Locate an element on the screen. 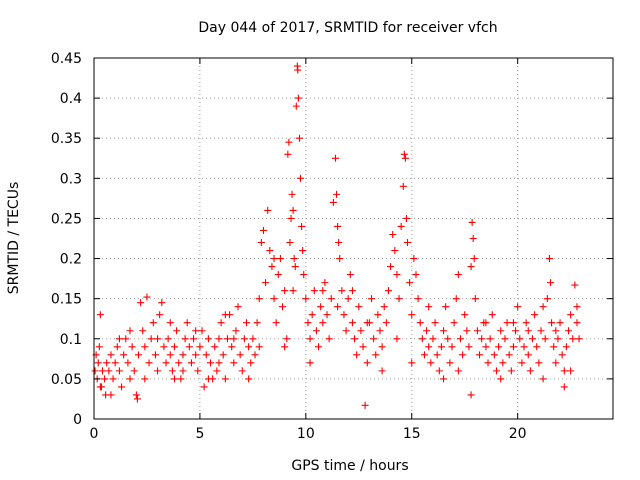 Image resolution: width=640 pixels, height=480 pixels. y-tick-label: 0.1 is located at coordinates (71, 340).